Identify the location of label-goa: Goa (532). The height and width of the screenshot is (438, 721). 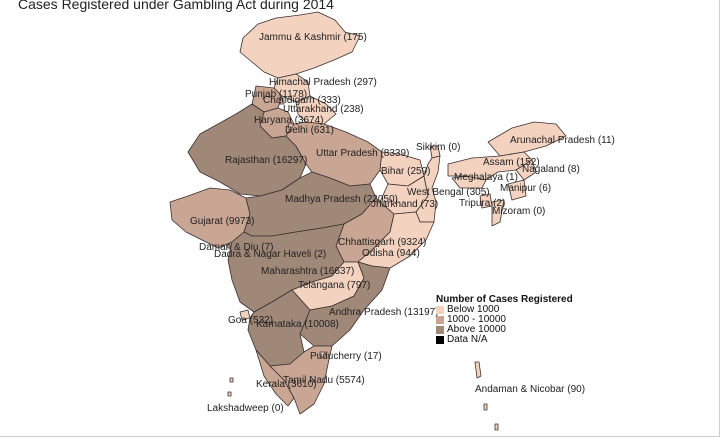
(251, 320).